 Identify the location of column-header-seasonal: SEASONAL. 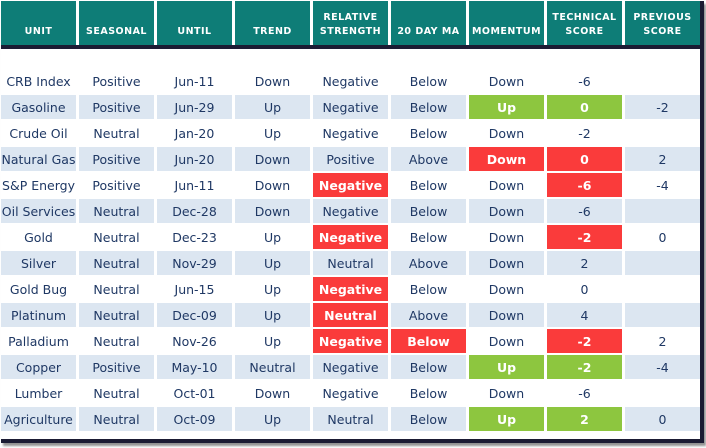
(116, 23).